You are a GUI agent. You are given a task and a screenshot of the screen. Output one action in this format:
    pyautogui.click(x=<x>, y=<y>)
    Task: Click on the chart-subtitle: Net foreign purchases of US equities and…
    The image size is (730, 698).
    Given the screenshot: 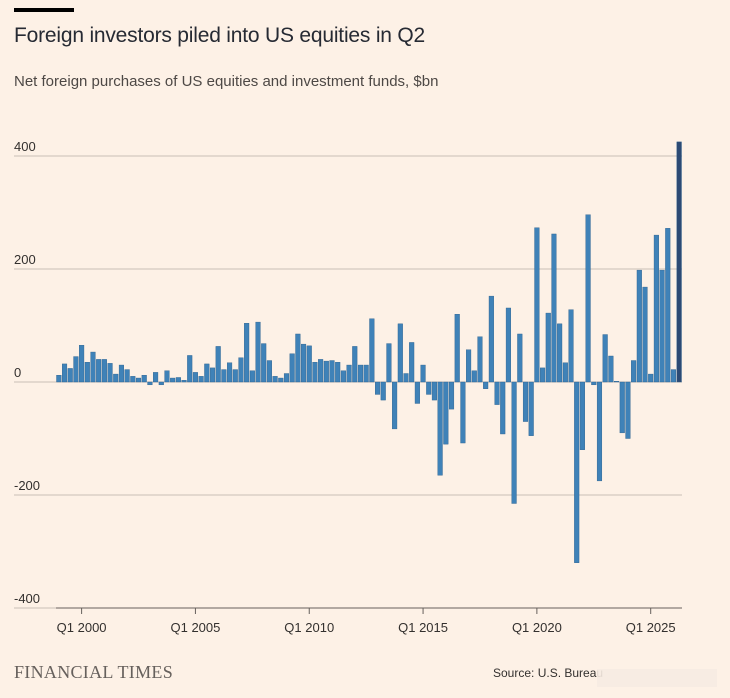 What is the action you would take?
    pyautogui.click(x=226, y=81)
    